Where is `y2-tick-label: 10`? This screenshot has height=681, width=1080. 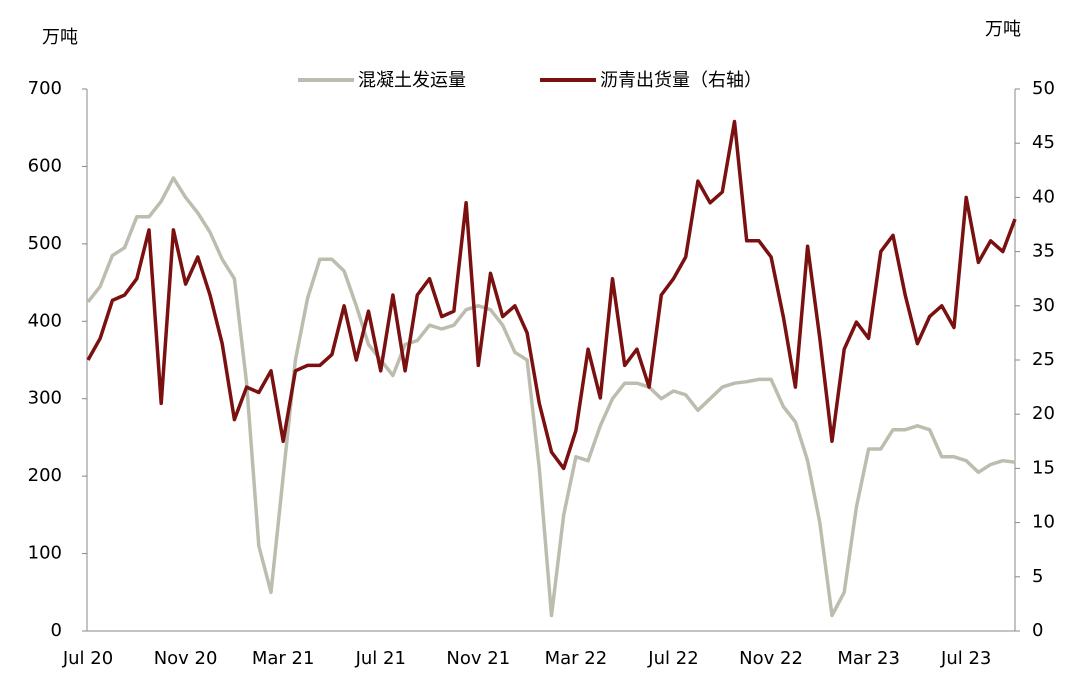
y2-tick-label: 10 is located at coordinates (1043, 522).